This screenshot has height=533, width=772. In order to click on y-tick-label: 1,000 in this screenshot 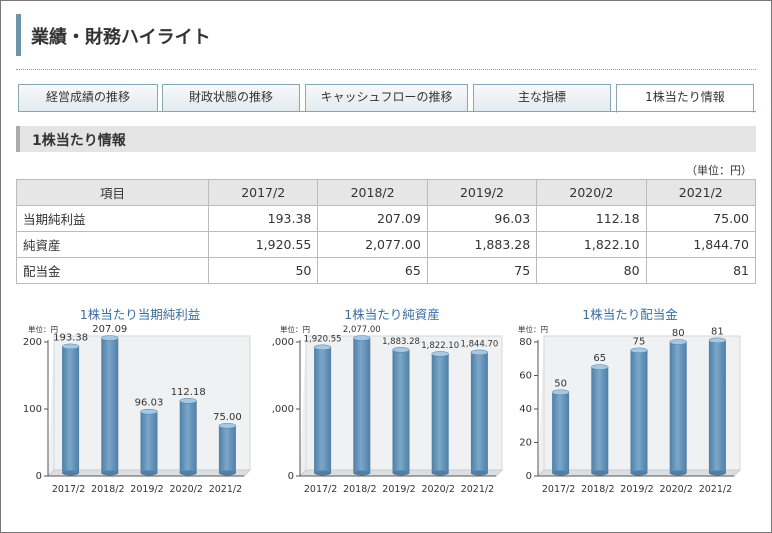, I will do `click(283, 409)`.